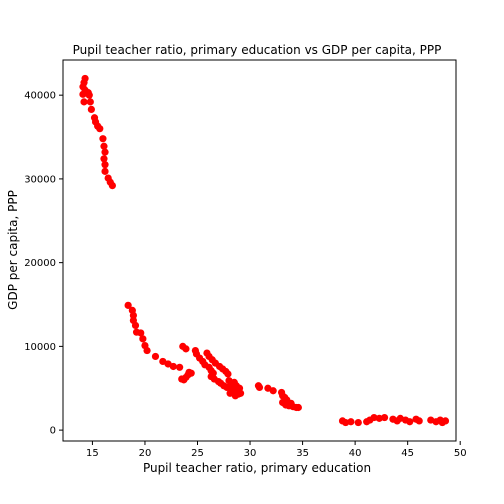  I want to click on x-axis: 15 20 25 30 35 40 45 50, so click(276, 450).